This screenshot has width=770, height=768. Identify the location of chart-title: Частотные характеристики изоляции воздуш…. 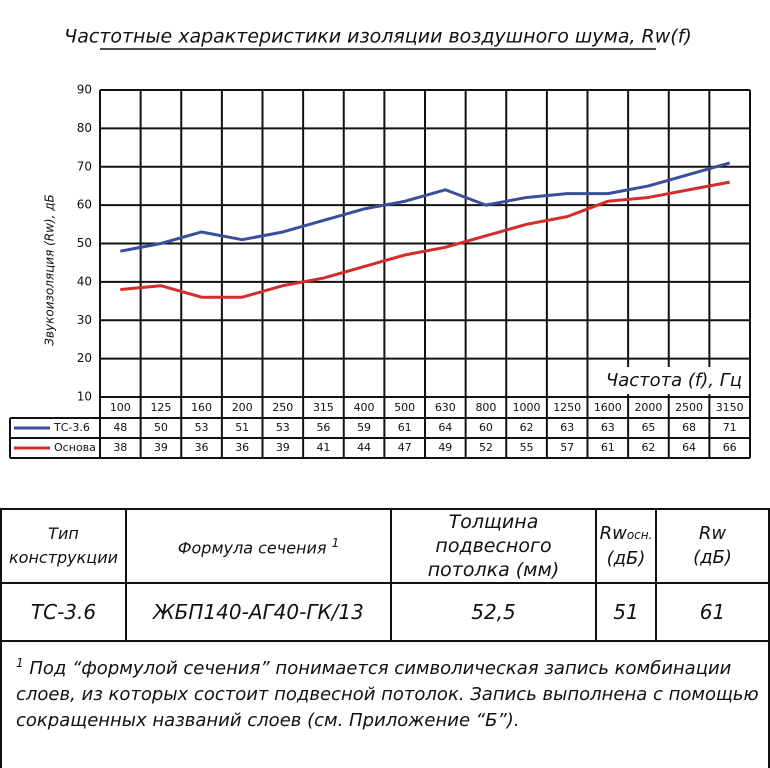
(378, 37).